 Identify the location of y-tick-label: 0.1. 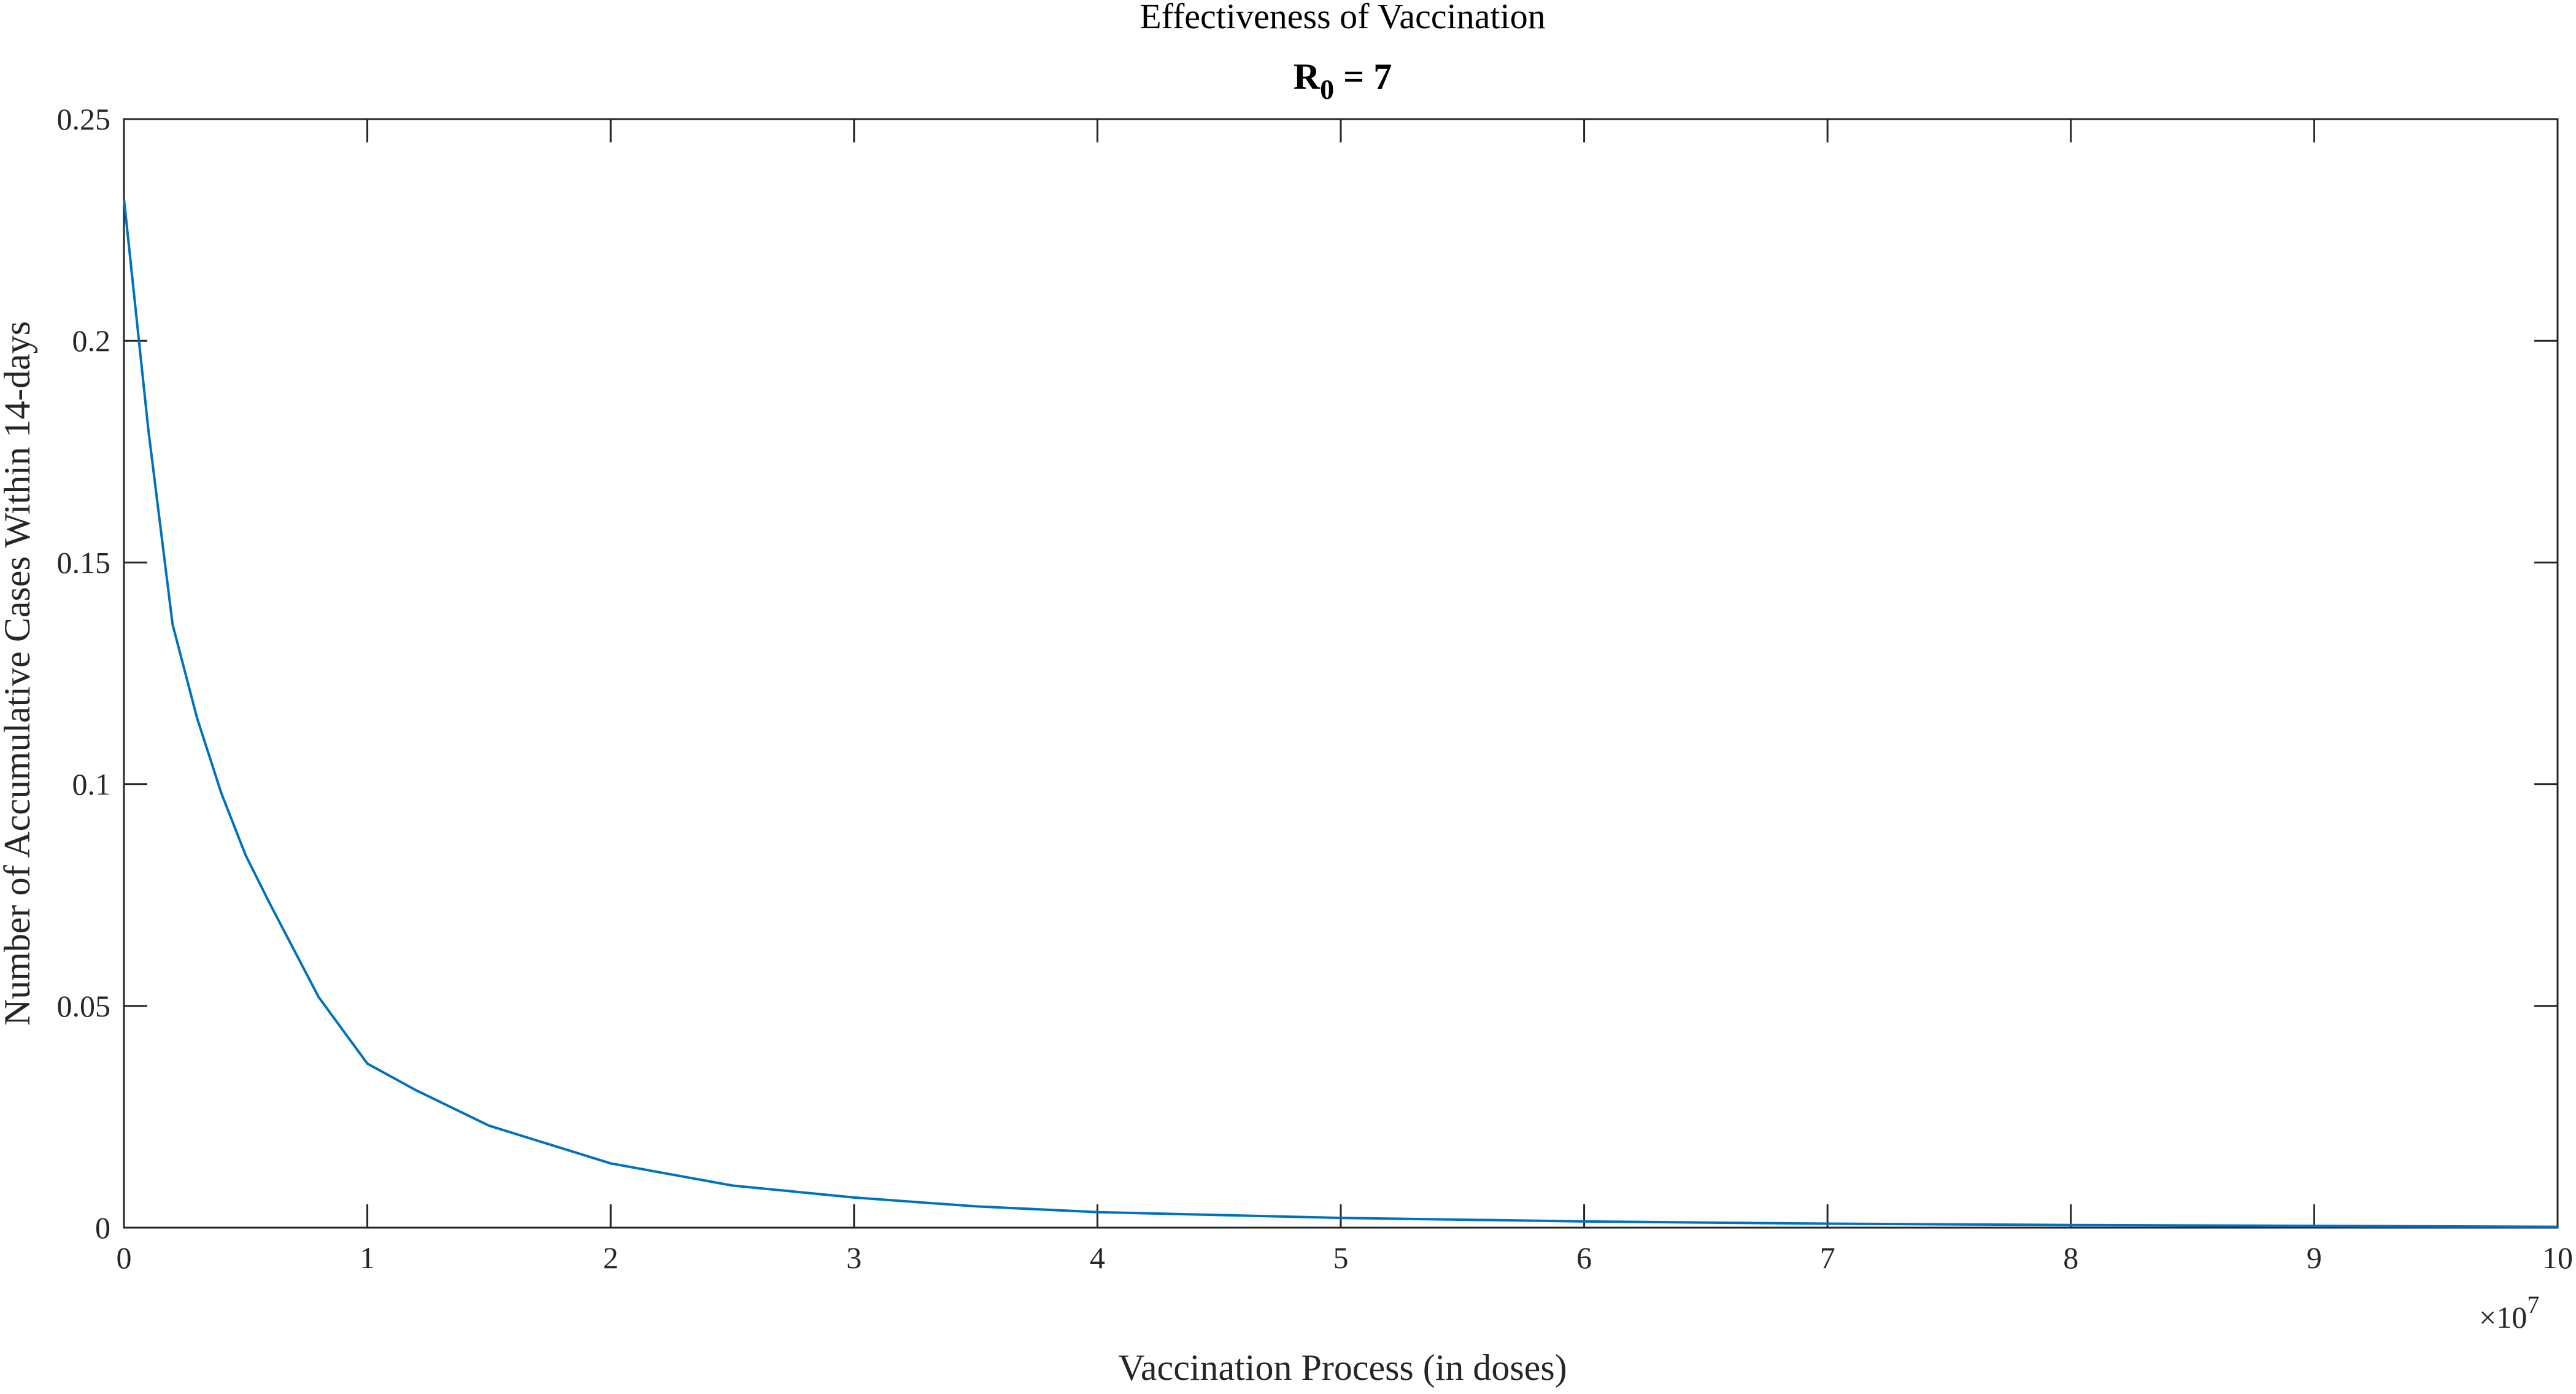
(91, 784).